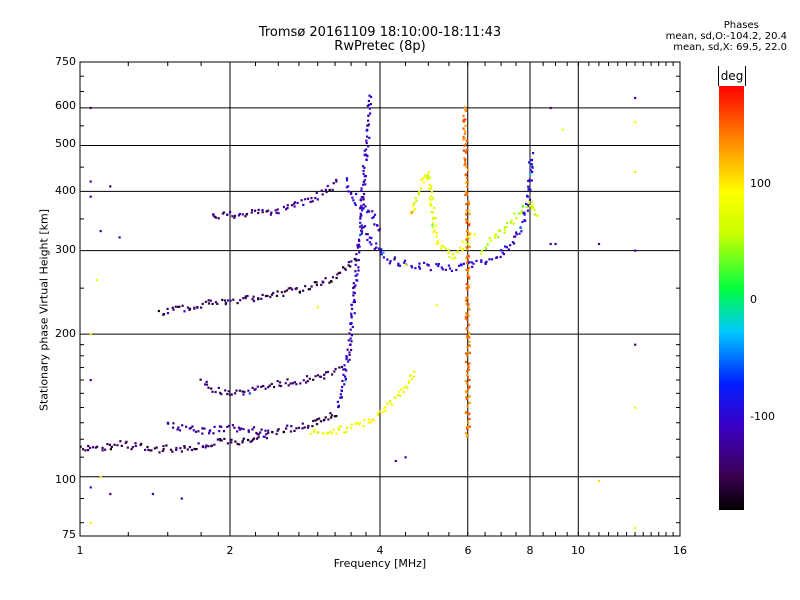  I want to click on y-tick-label: 75, so click(69, 534).